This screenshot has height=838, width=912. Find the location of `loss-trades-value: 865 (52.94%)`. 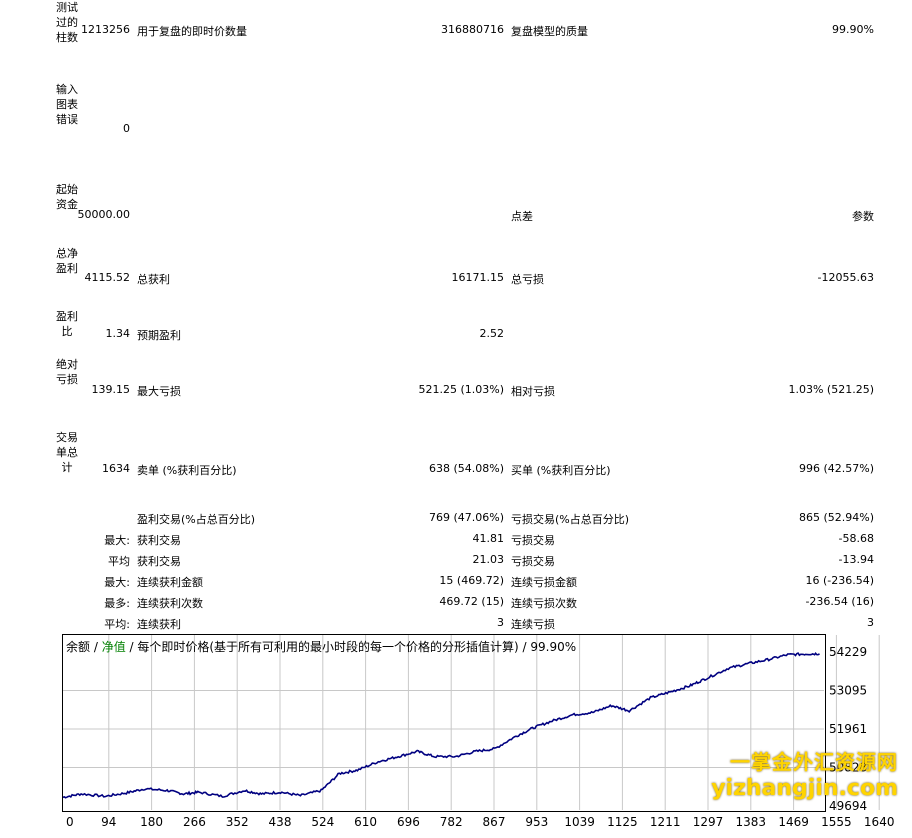

loss-trades-value: 865 (52.94%) is located at coordinates (836, 517).